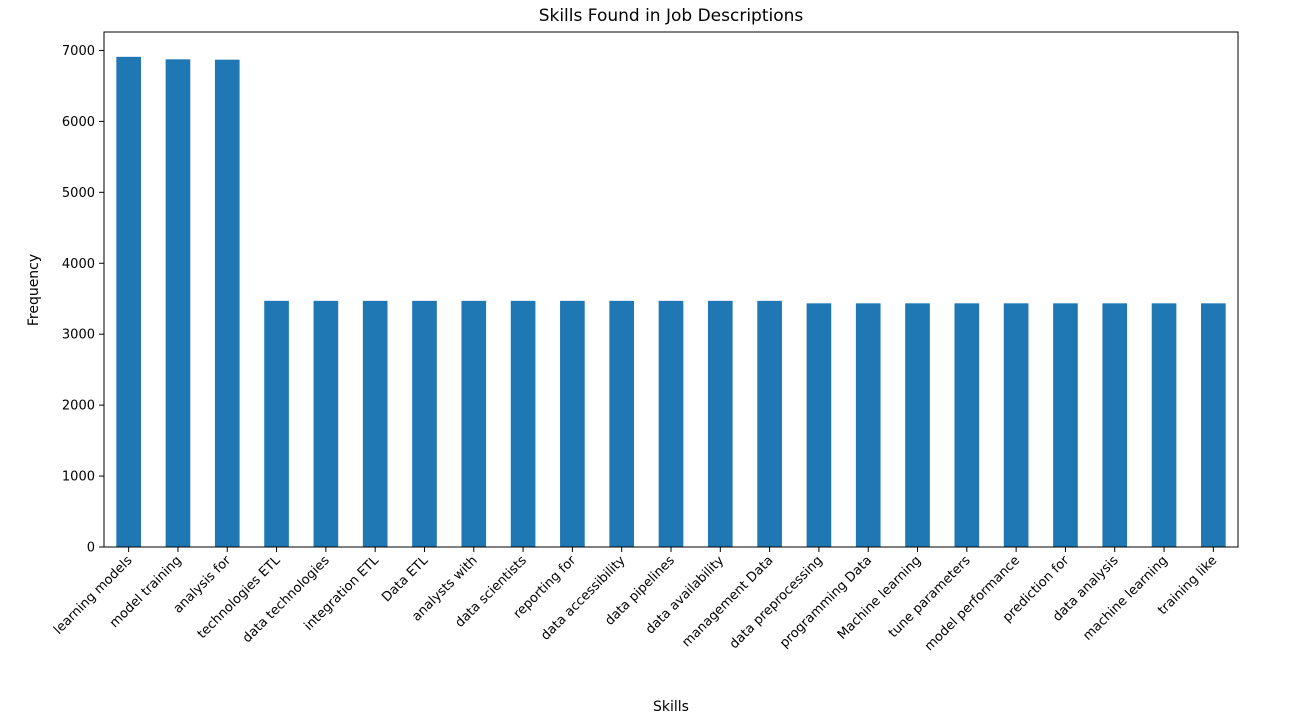 The width and height of the screenshot is (1291, 715). Describe the element at coordinates (78, 122) in the screenshot. I see `y-tick-label: 6000` at that location.